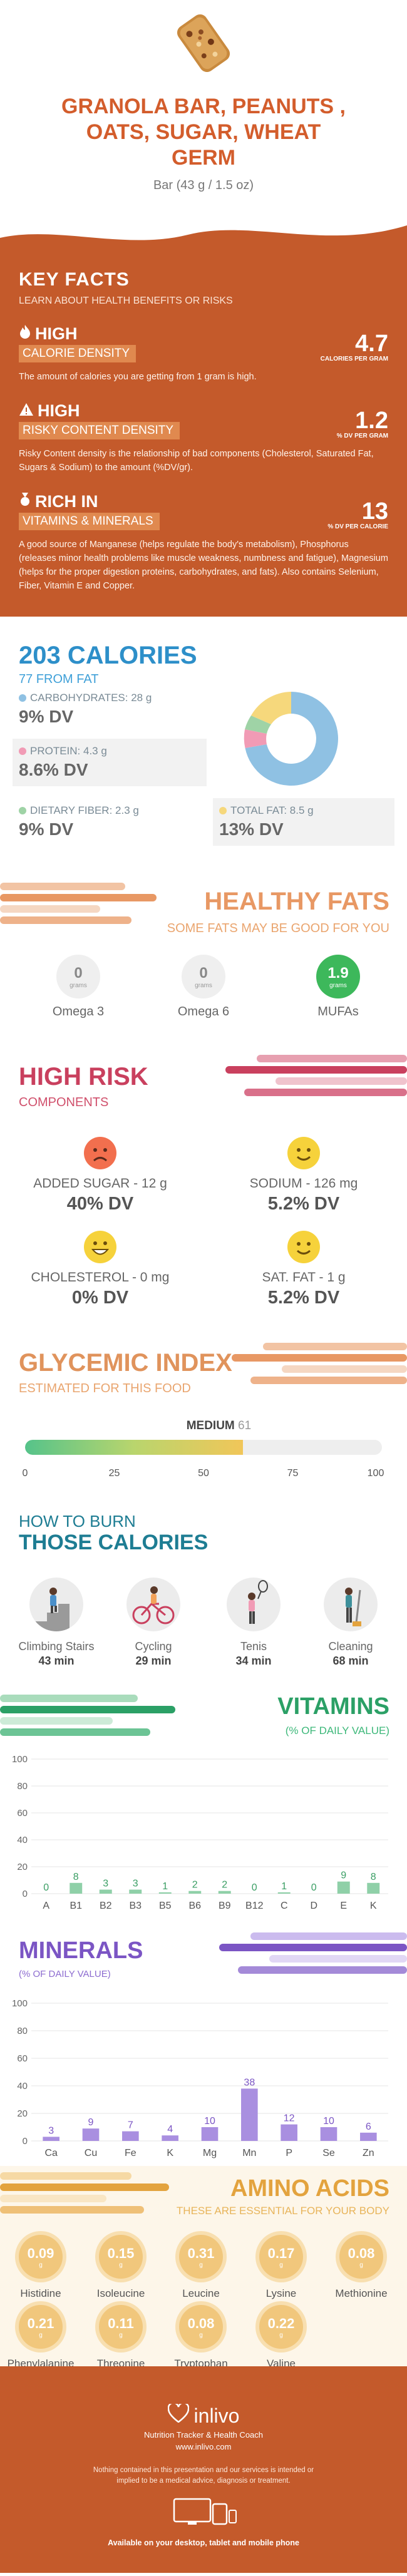  I want to click on vitamins-y-tick-label: 20, so click(22, 1867).